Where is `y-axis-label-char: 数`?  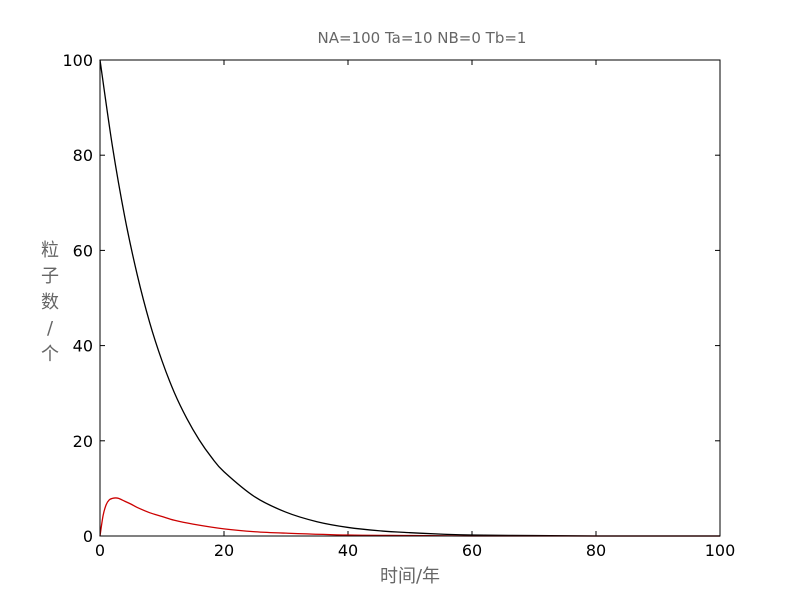
y-axis-label-char: 数 is located at coordinates (50, 302).